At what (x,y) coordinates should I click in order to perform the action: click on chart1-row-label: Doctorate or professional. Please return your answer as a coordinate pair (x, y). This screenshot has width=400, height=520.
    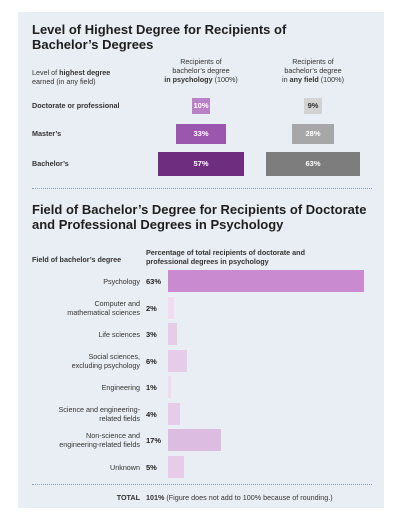
    Looking at the image, I should click on (76, 105).